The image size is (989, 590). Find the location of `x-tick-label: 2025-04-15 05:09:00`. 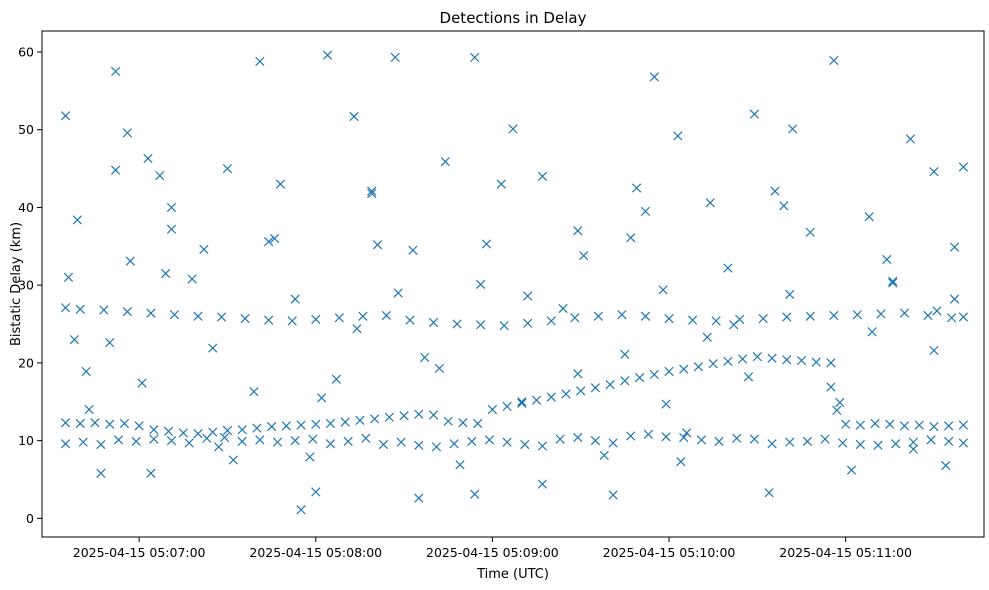

x-tick-label: 2025-04-15 05:09:00 is located at coordinates (492, 552).